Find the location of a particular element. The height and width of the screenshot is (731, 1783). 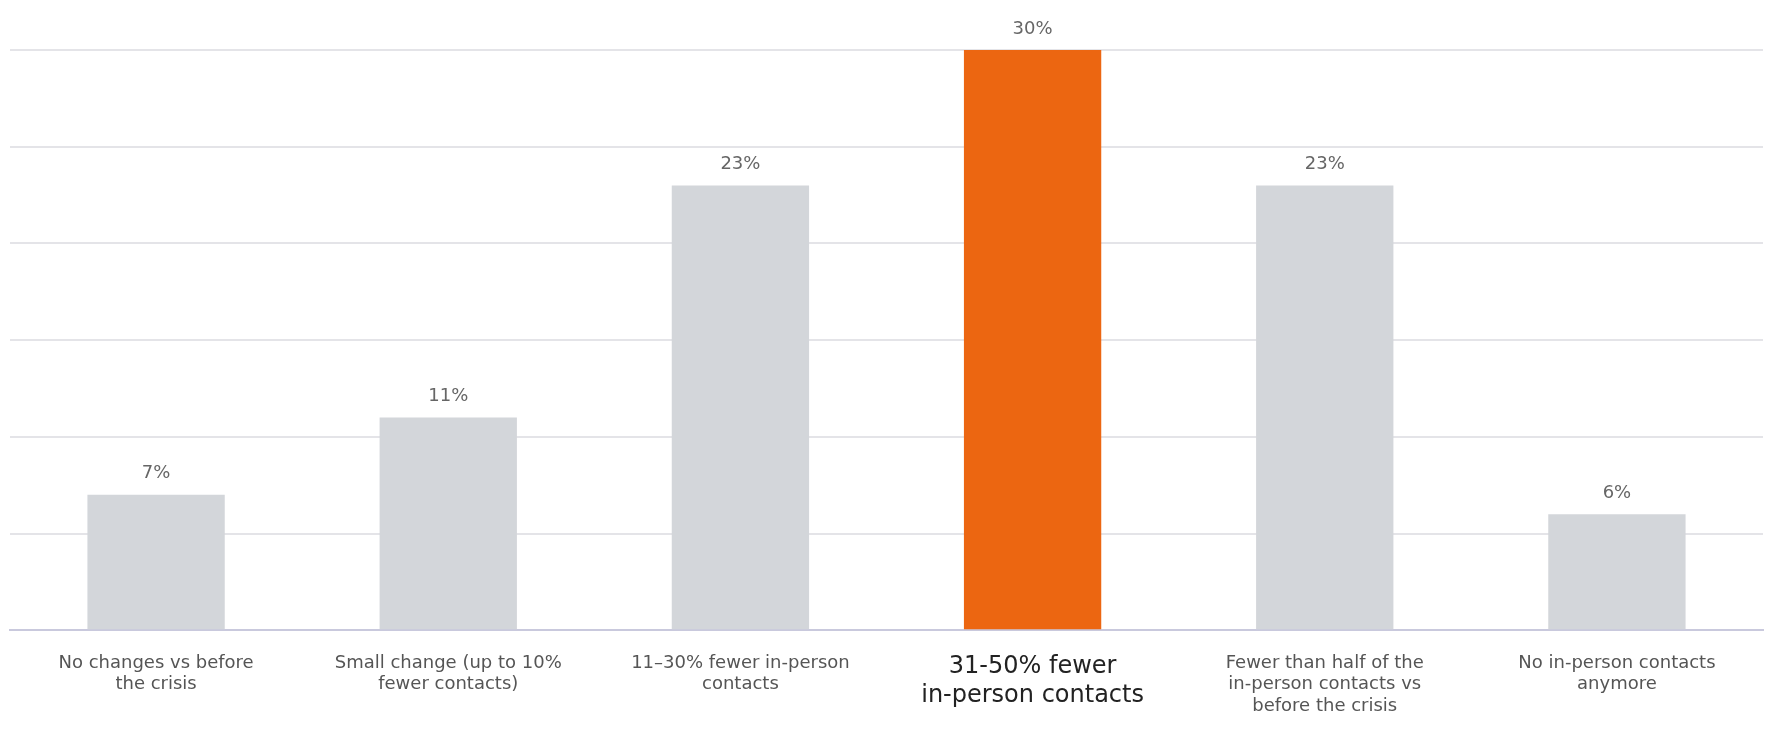

x-tick-label: 11–30% fewer in-person contacts is located at coordinates (740, 672).